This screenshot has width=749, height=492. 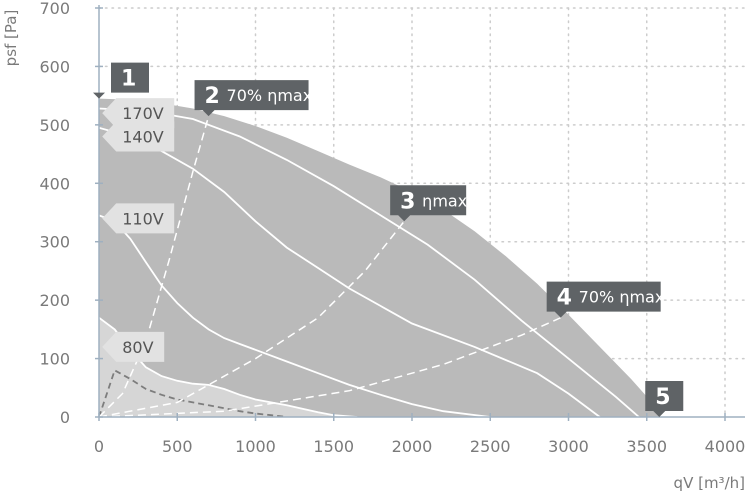 I want to click on voltage-label-140v: 140V, so click(x=138, y=136).